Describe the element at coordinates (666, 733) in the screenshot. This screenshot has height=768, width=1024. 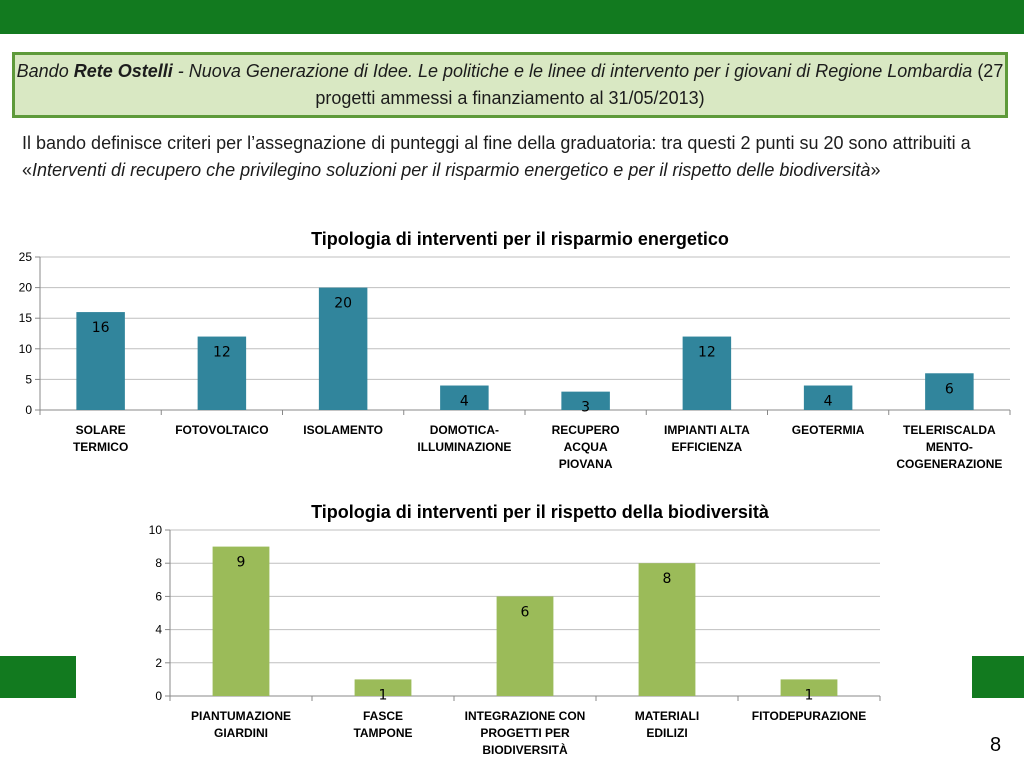
I see `biodiversity-category-label: EDILIZI` at that location.